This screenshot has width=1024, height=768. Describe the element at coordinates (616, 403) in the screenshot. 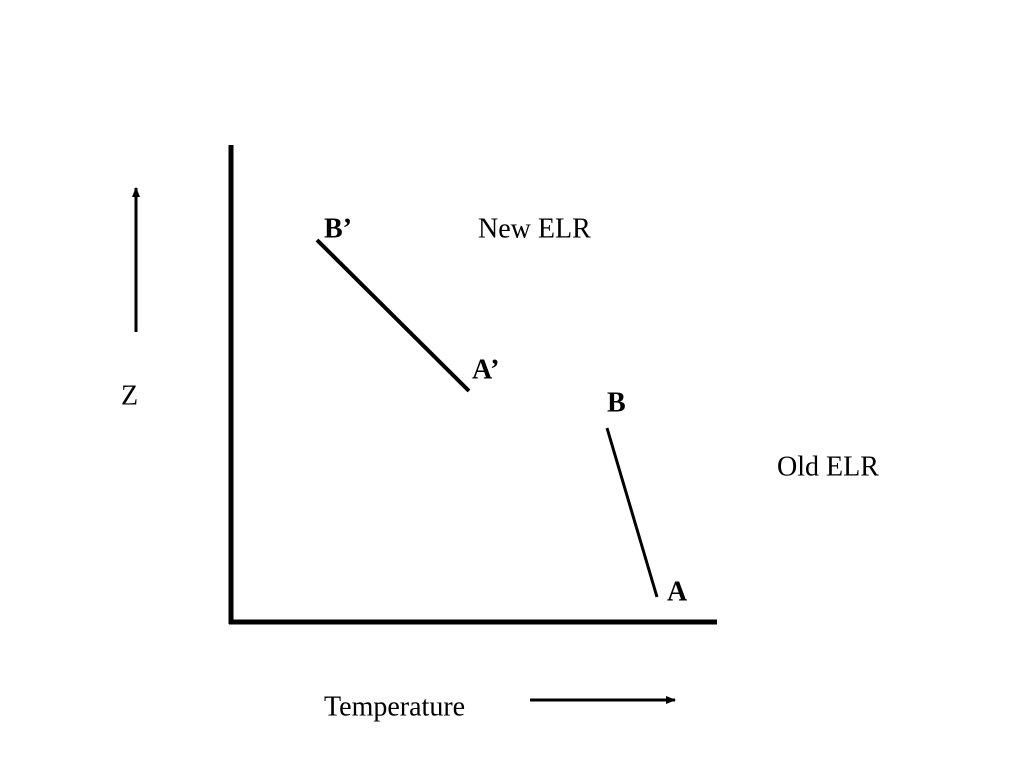

I see `point-label: B` at that location.